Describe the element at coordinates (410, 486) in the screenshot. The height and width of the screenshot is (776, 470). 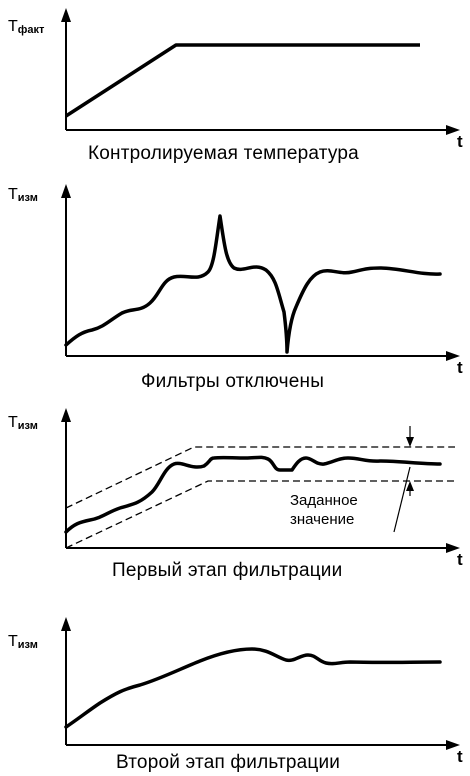
I see `arrow-up-icon` at that location.